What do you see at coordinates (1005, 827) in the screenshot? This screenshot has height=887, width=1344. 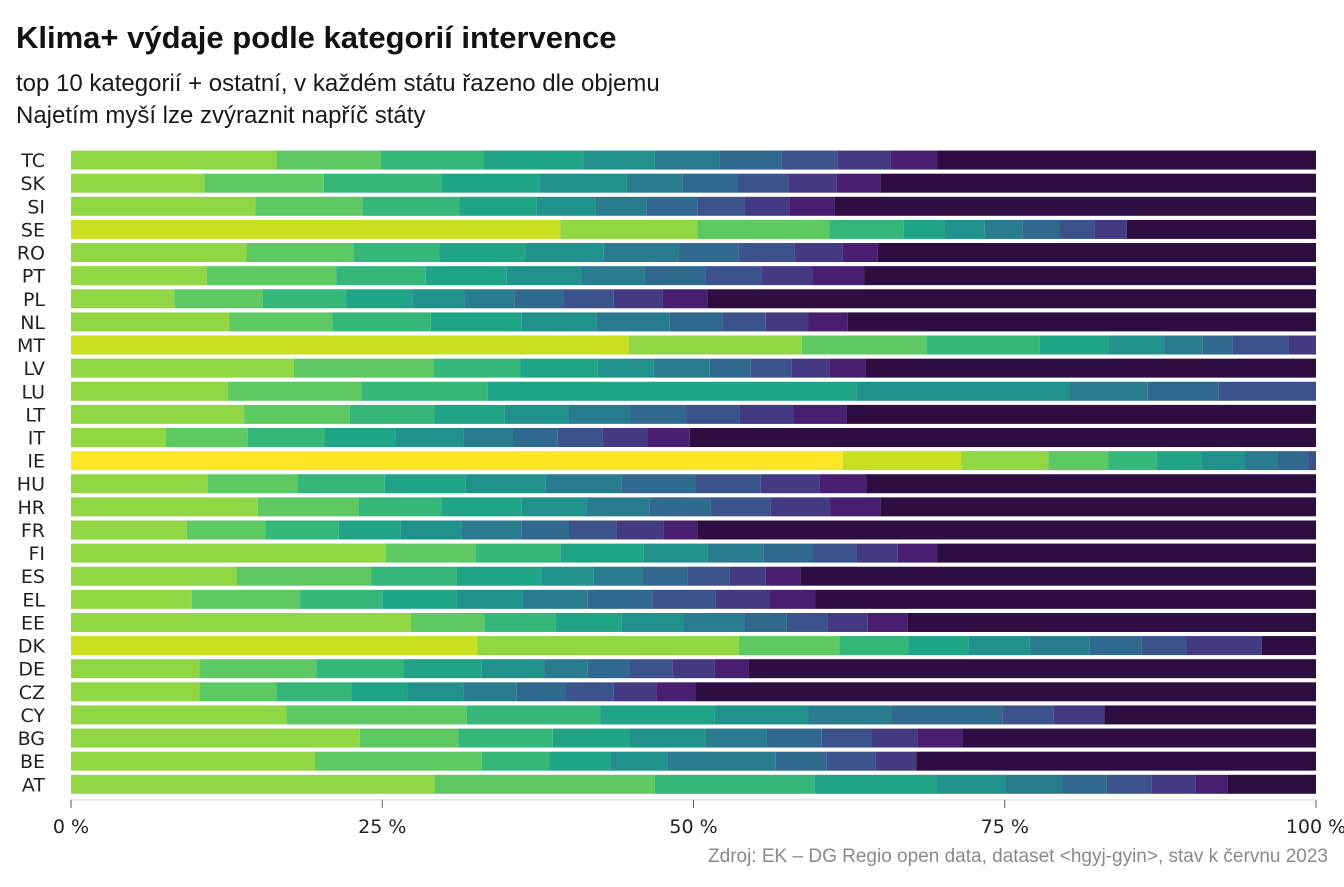 I see `x-tick-label: 75 %` at bounding box center [1005, 827].